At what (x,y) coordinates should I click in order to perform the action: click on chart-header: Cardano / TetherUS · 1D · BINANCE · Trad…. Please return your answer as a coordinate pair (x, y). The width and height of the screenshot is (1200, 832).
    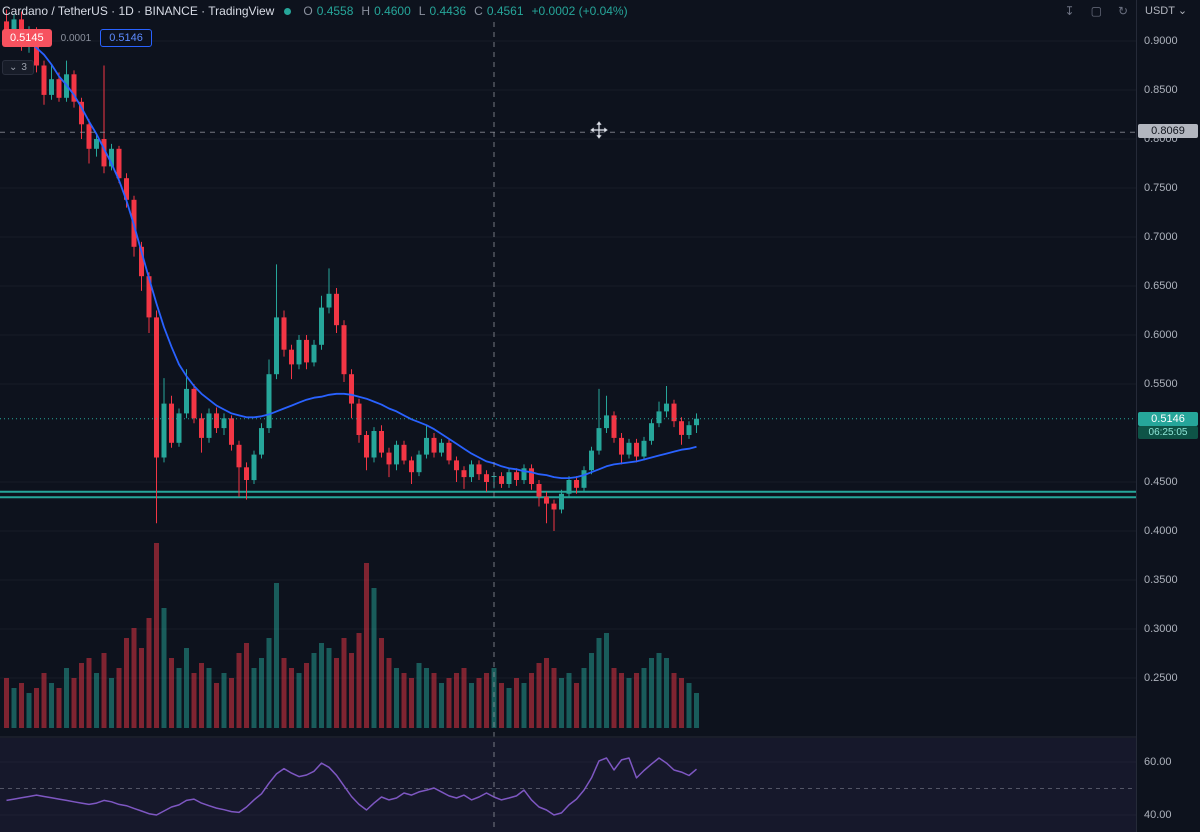
    Looking at the image, I should click on (568, 11).